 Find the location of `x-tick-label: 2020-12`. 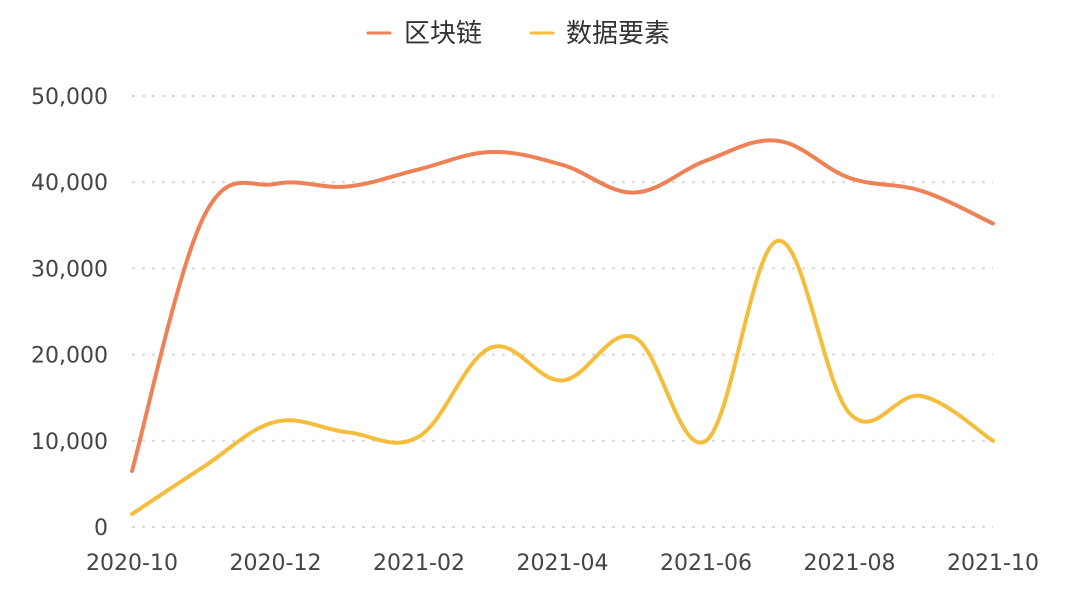

x-tick-label: 2020-12 is located at coordinates (276, 563).